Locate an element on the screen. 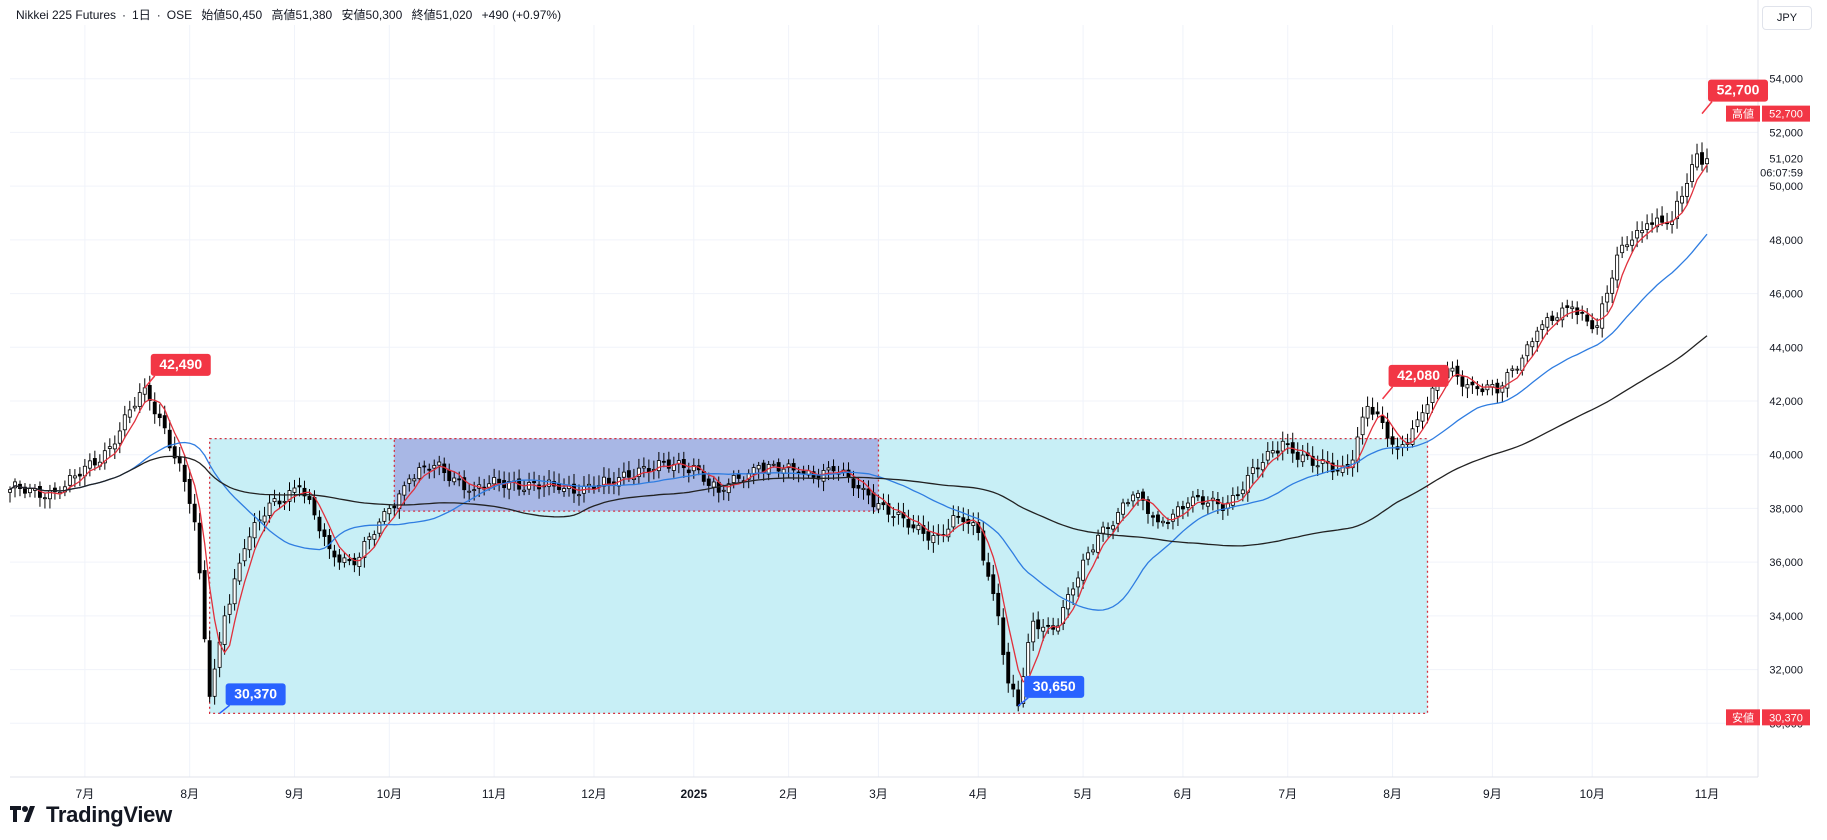 Image resolution: width=1827 pixels, height=840 pixels. low-price-badge: 安値 30,370 is located at coordinates (1768, 717).